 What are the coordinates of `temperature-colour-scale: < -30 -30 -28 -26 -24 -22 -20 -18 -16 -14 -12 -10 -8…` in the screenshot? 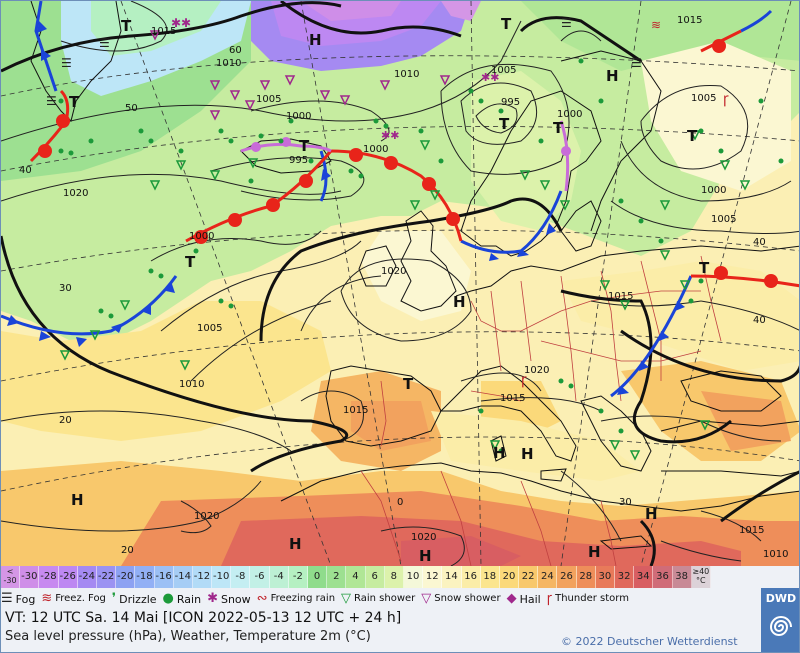 It's located at (400, 577).